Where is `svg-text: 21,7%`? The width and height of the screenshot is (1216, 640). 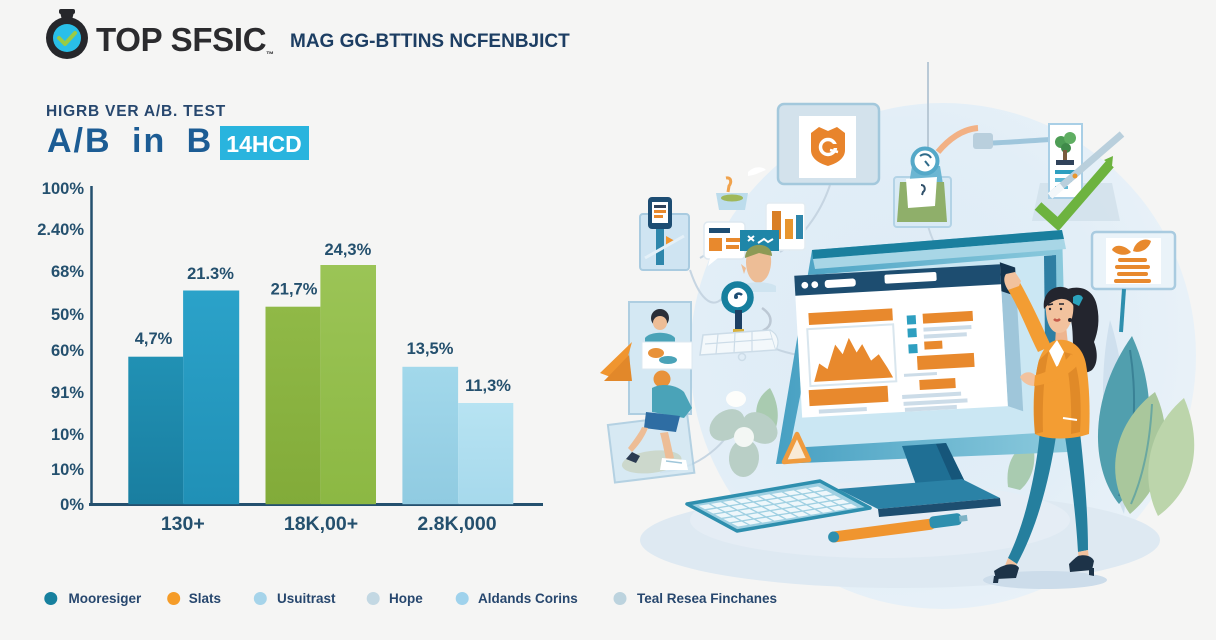
svg-text: 21,7% is located at coordinates (294, 290).